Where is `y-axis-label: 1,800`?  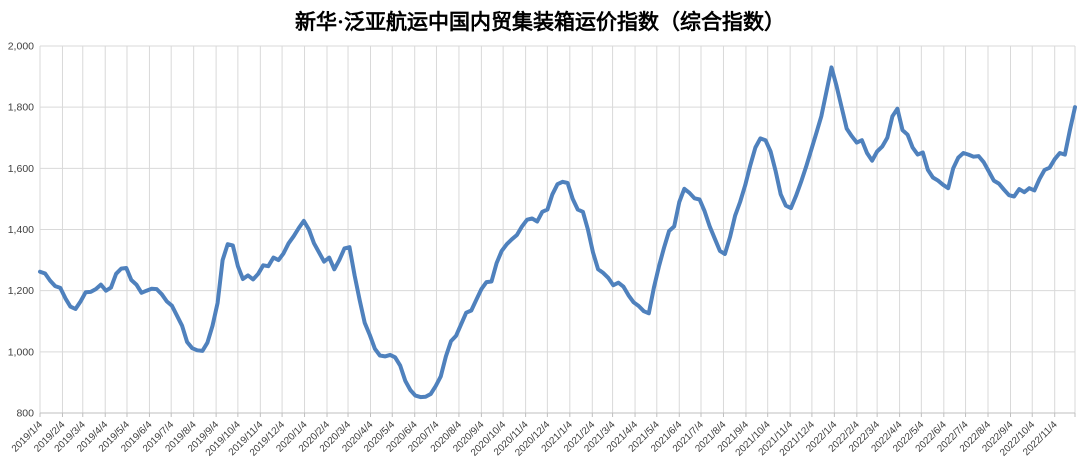
y-axis-label: 1,800 is located at coordinates (21, 108).